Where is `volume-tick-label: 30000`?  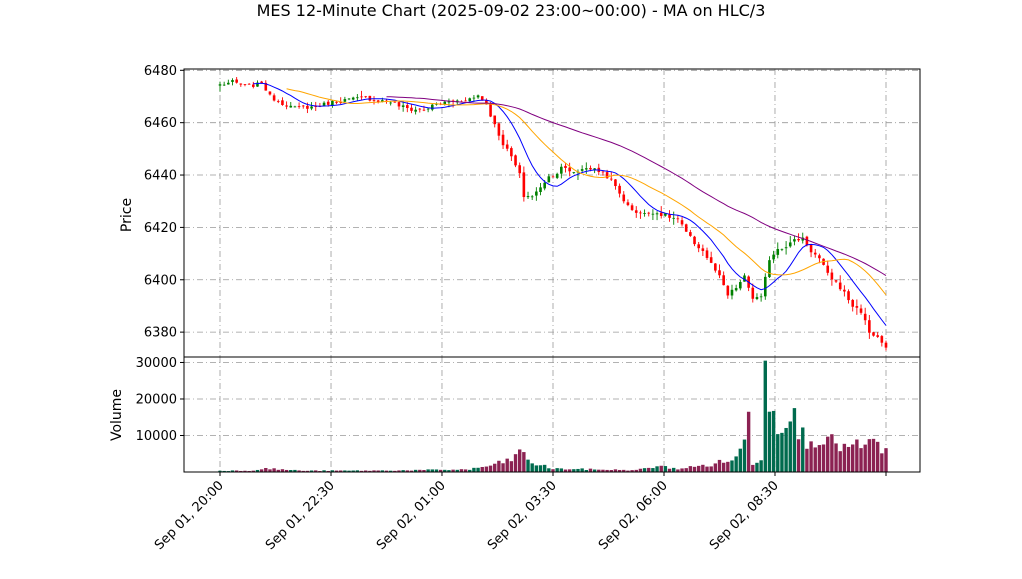 volume-tick-label: 30000 is located at coordinates (156, 363).